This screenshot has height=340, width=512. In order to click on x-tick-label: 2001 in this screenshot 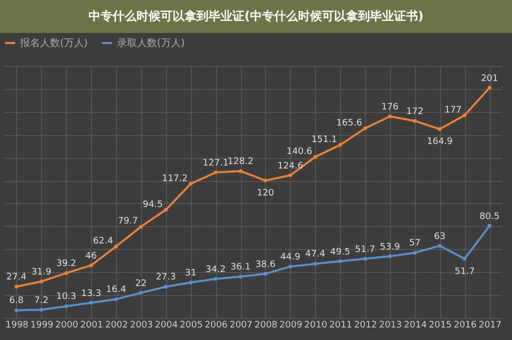, I will do `click(92, 325)`.